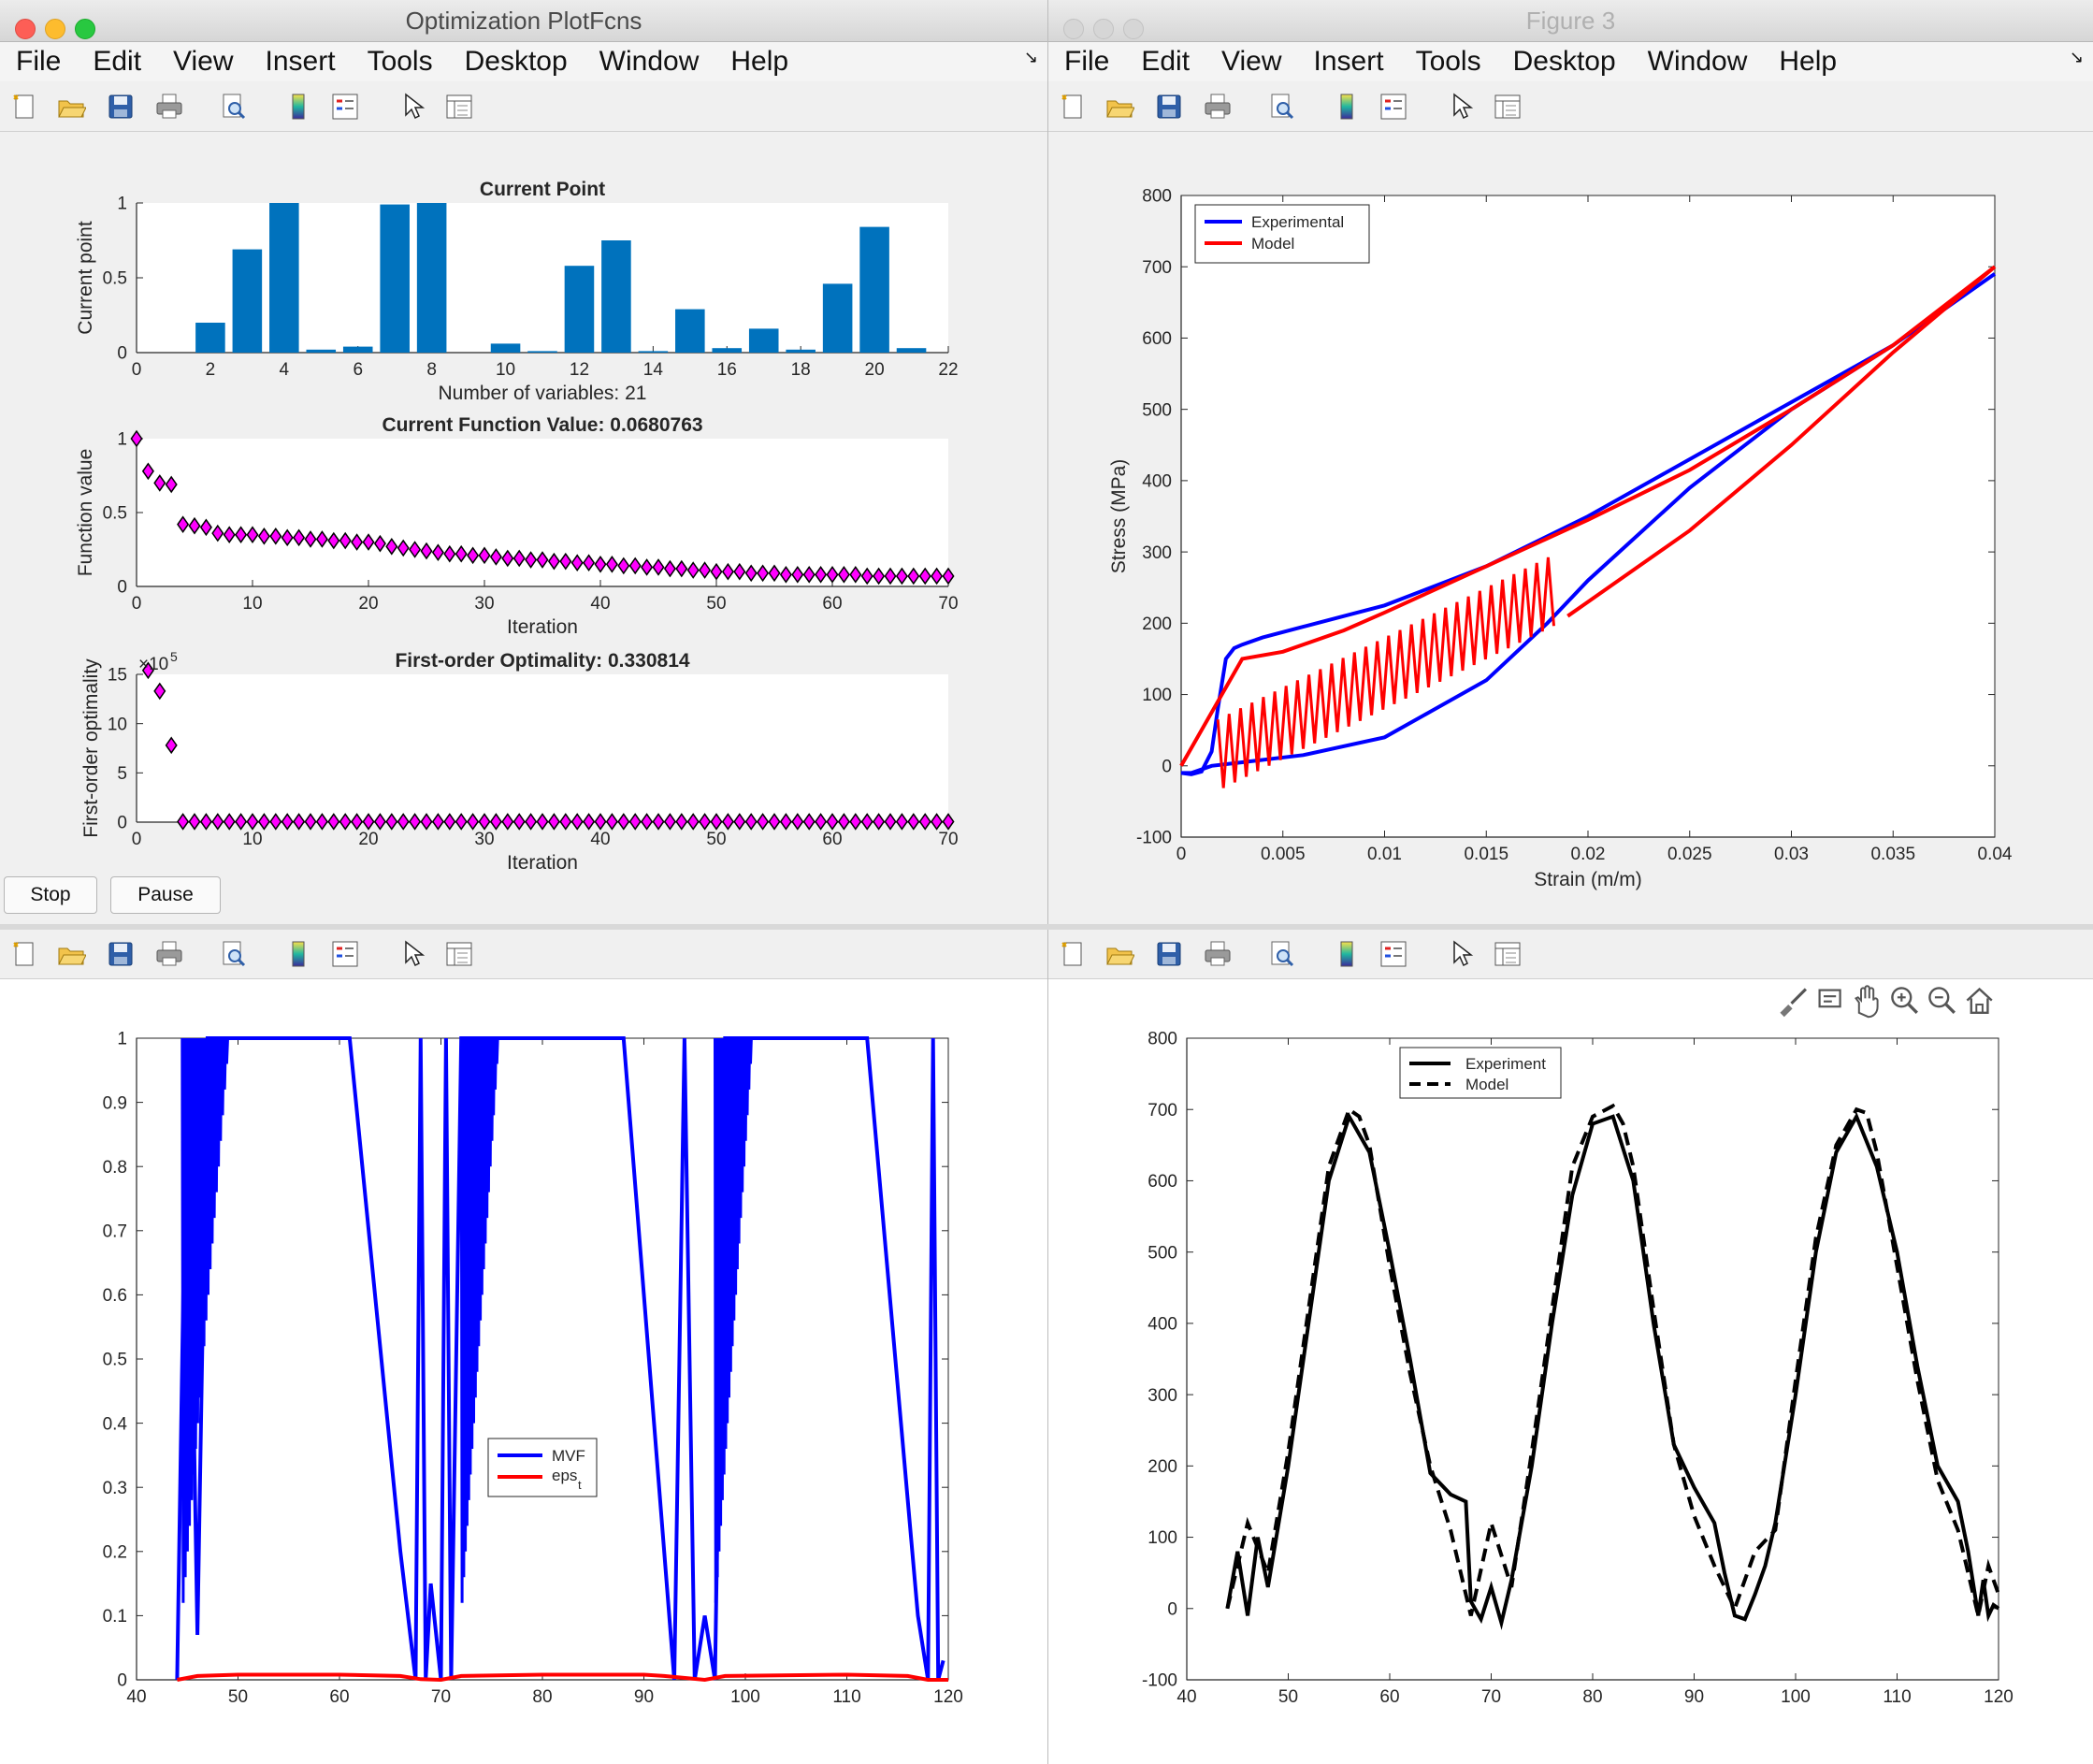 Image resolution: width=2093 pixels, height=1764 pixels. Describe the element at coordinates (50, 895) in the screenshot. I see `stop-button: Stop` at that location.